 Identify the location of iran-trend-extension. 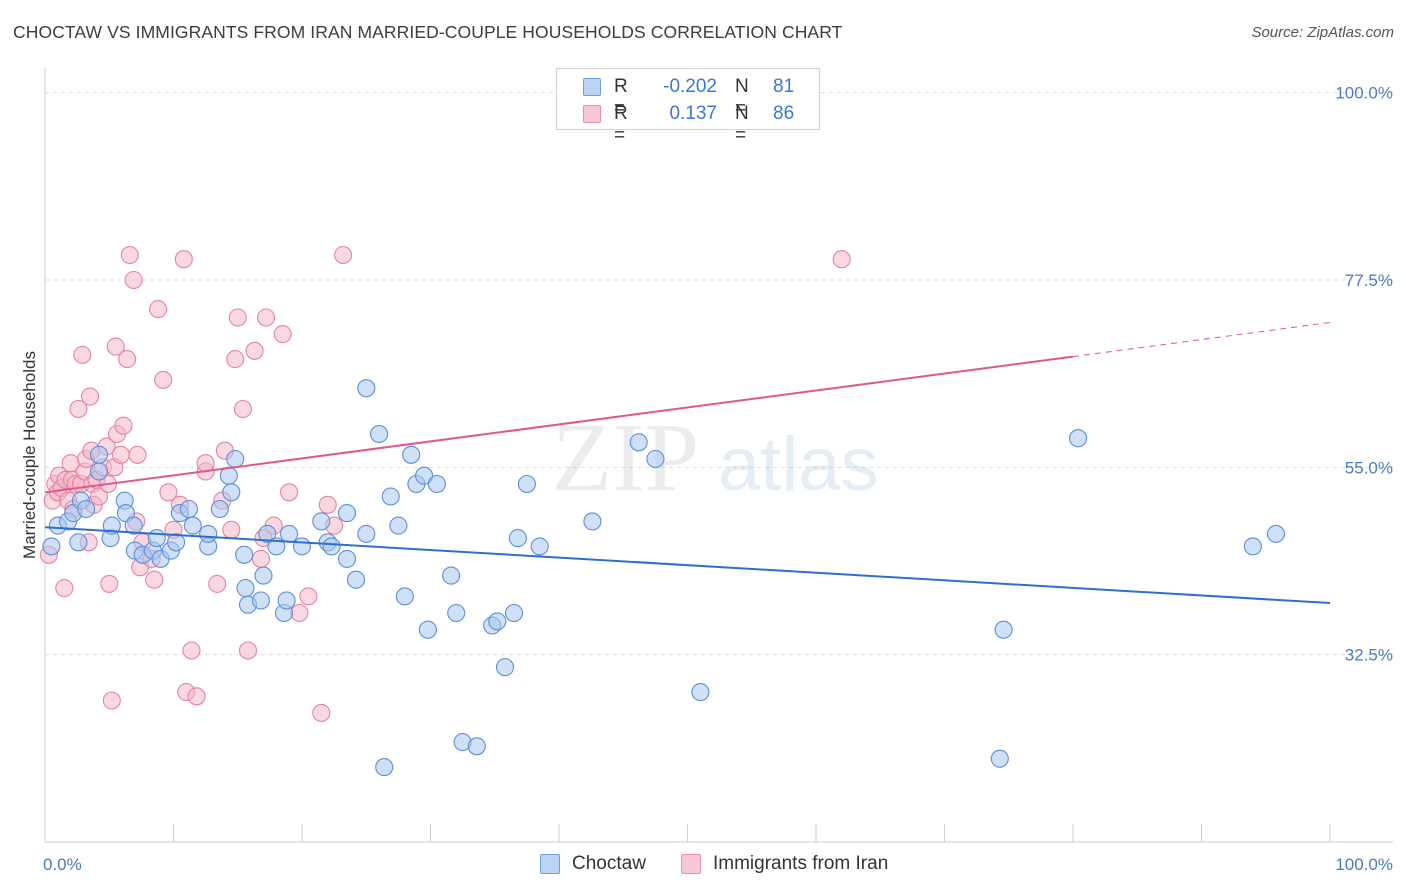
(1201, 339).